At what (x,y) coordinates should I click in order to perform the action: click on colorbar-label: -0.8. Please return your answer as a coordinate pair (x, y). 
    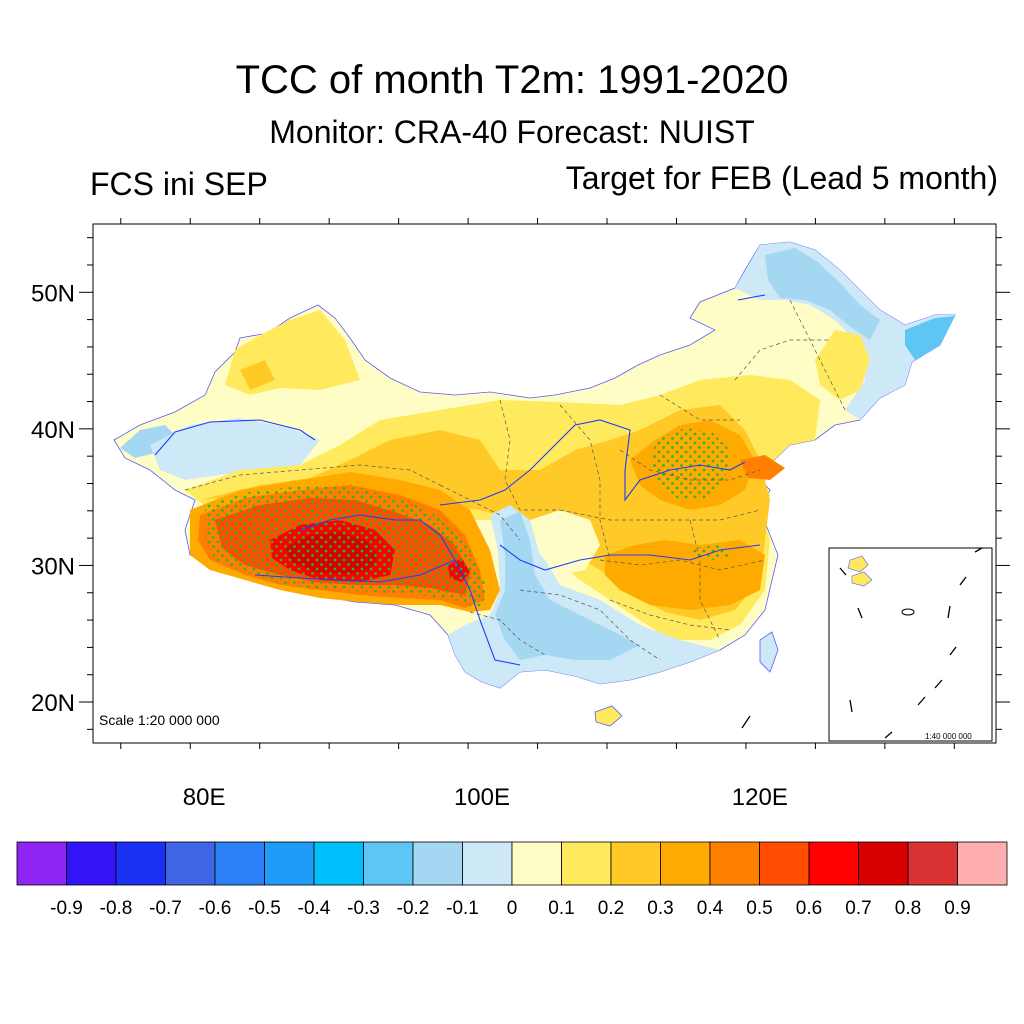
    Looking at the image, I should click on (116, 908).